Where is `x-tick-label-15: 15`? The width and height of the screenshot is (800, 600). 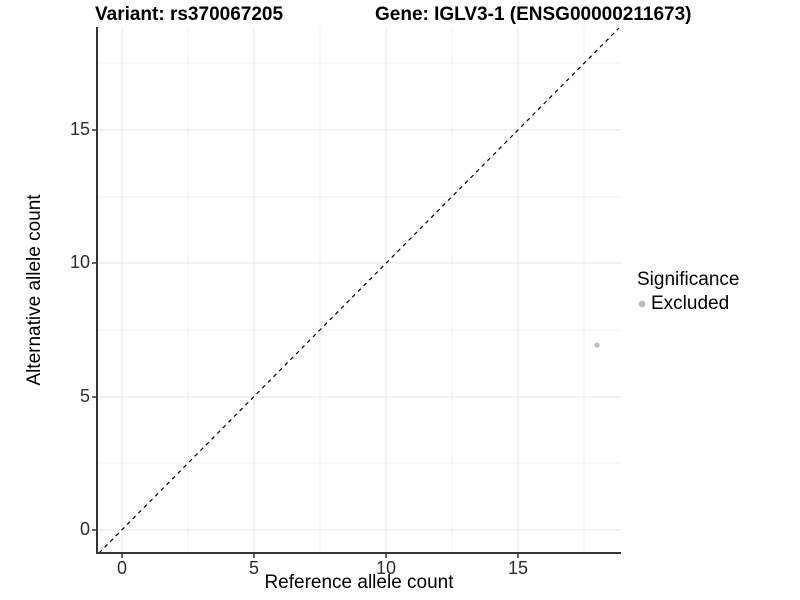
x-tick-label-15: 15 is located at coordinates (518, 568).